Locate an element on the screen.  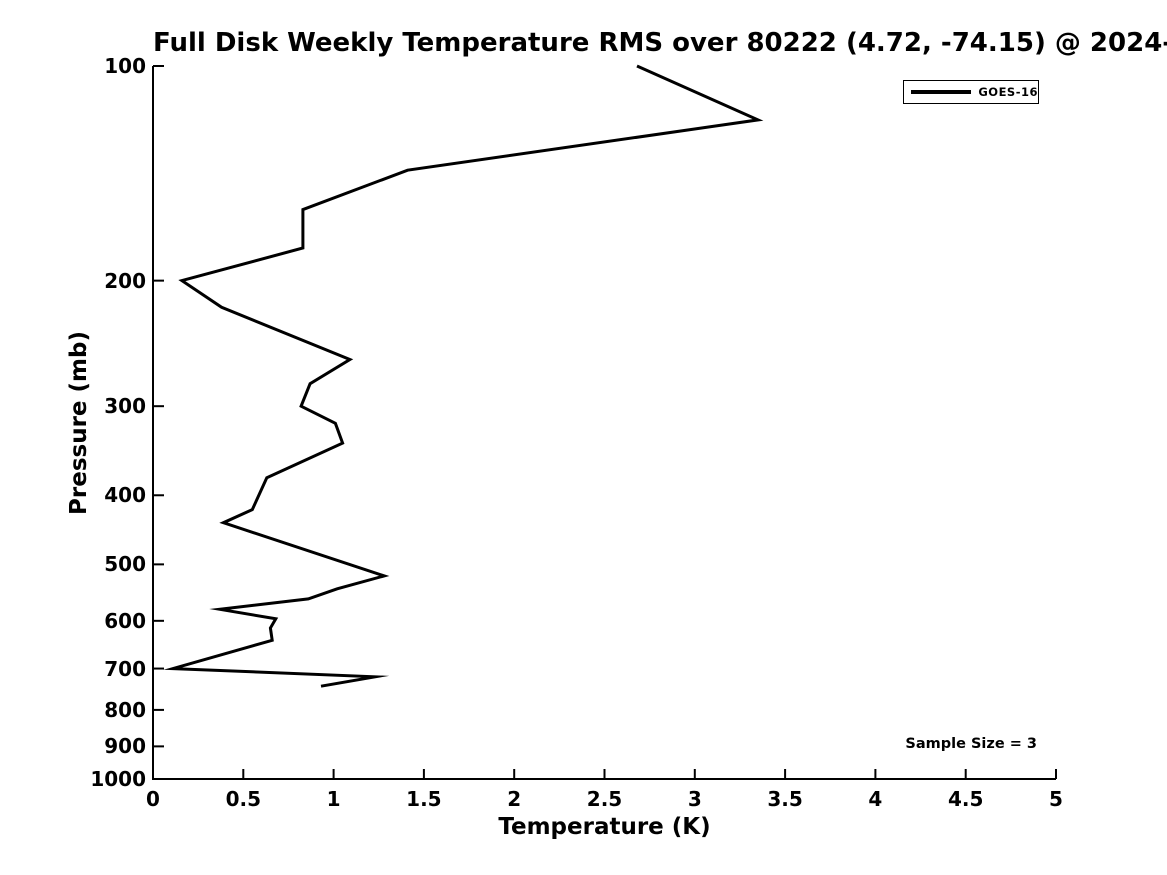
y-tick-label: 800 is located at coordinates (125, 709).